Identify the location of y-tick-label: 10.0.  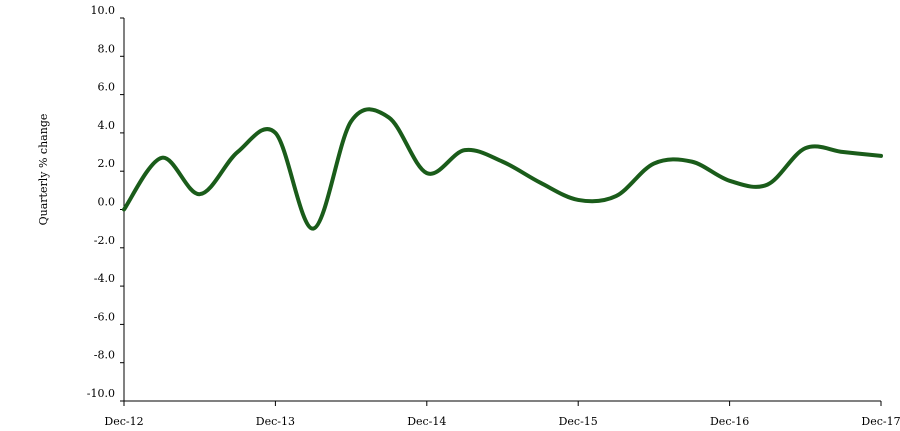
(103, 10).